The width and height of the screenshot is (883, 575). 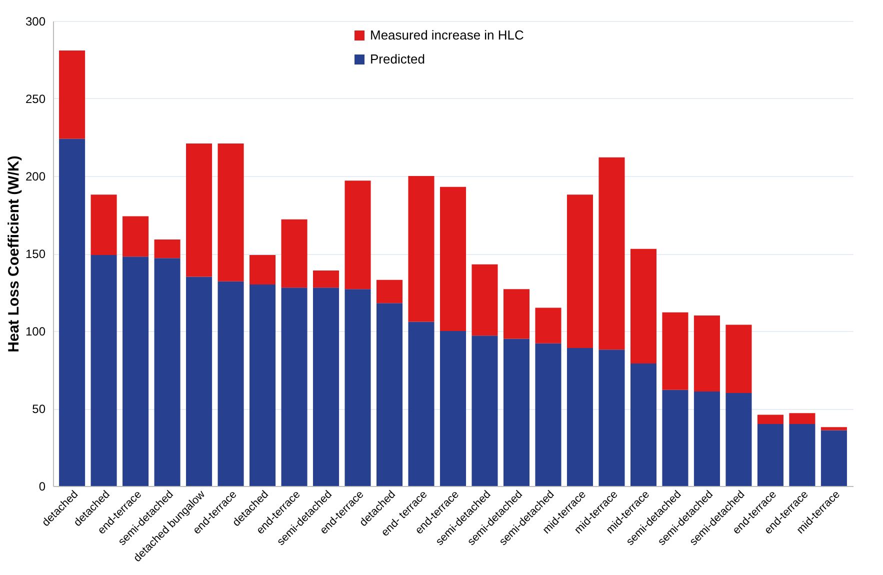 I want to click on y-tick-label: 50, so click(x=39, y=409).